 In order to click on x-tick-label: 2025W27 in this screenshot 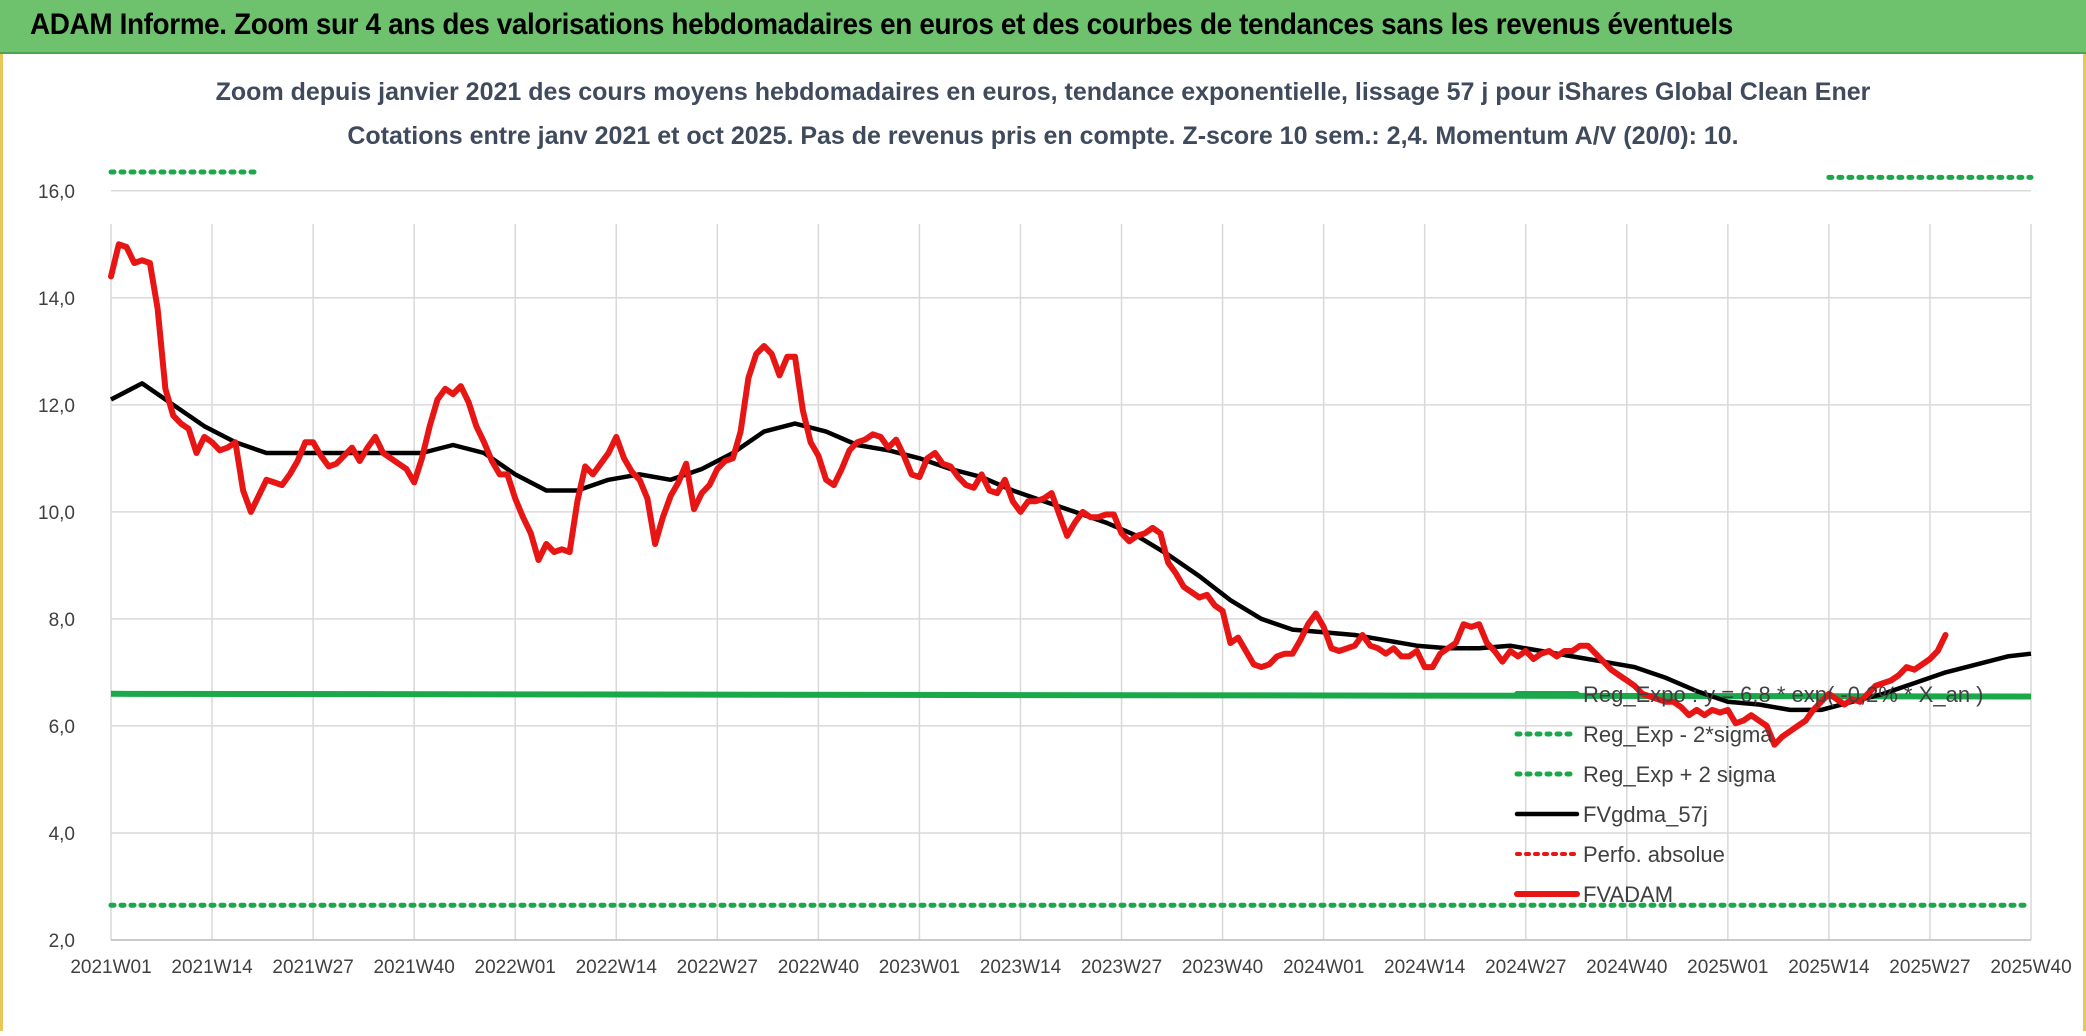, I will do `click(1929, 967)`.